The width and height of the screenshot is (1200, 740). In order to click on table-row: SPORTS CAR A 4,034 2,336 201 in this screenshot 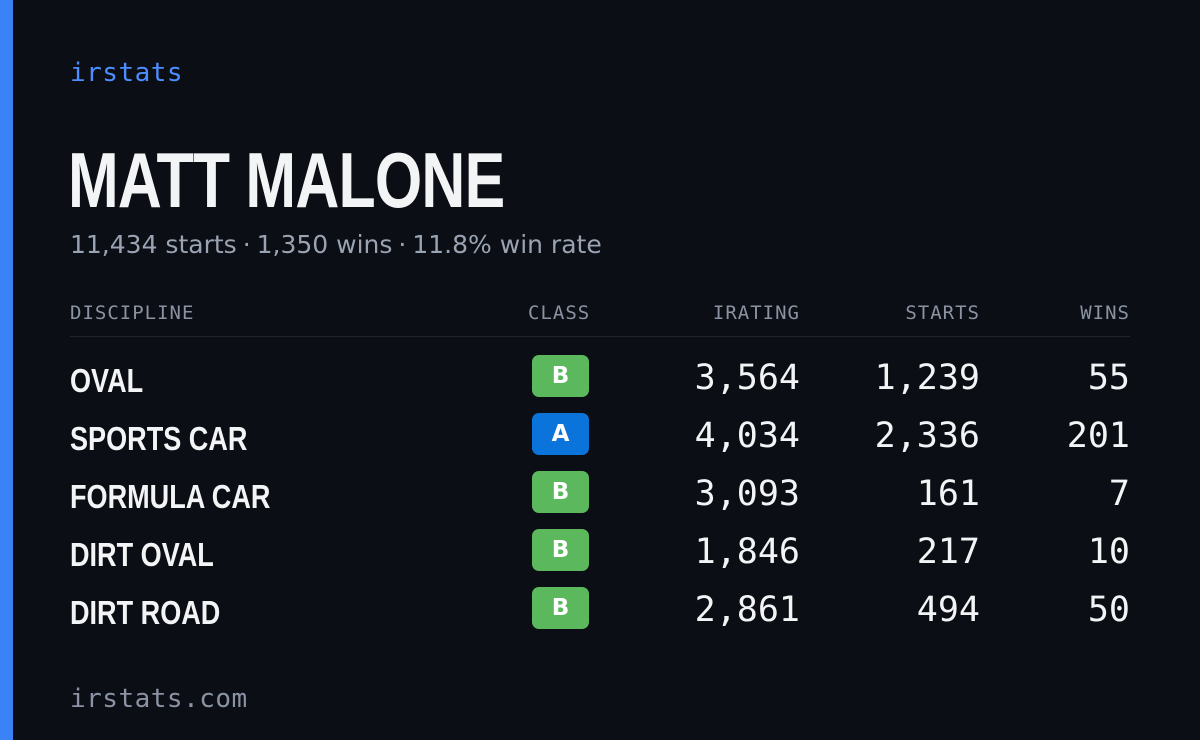, I will do `click(600, 438)`.